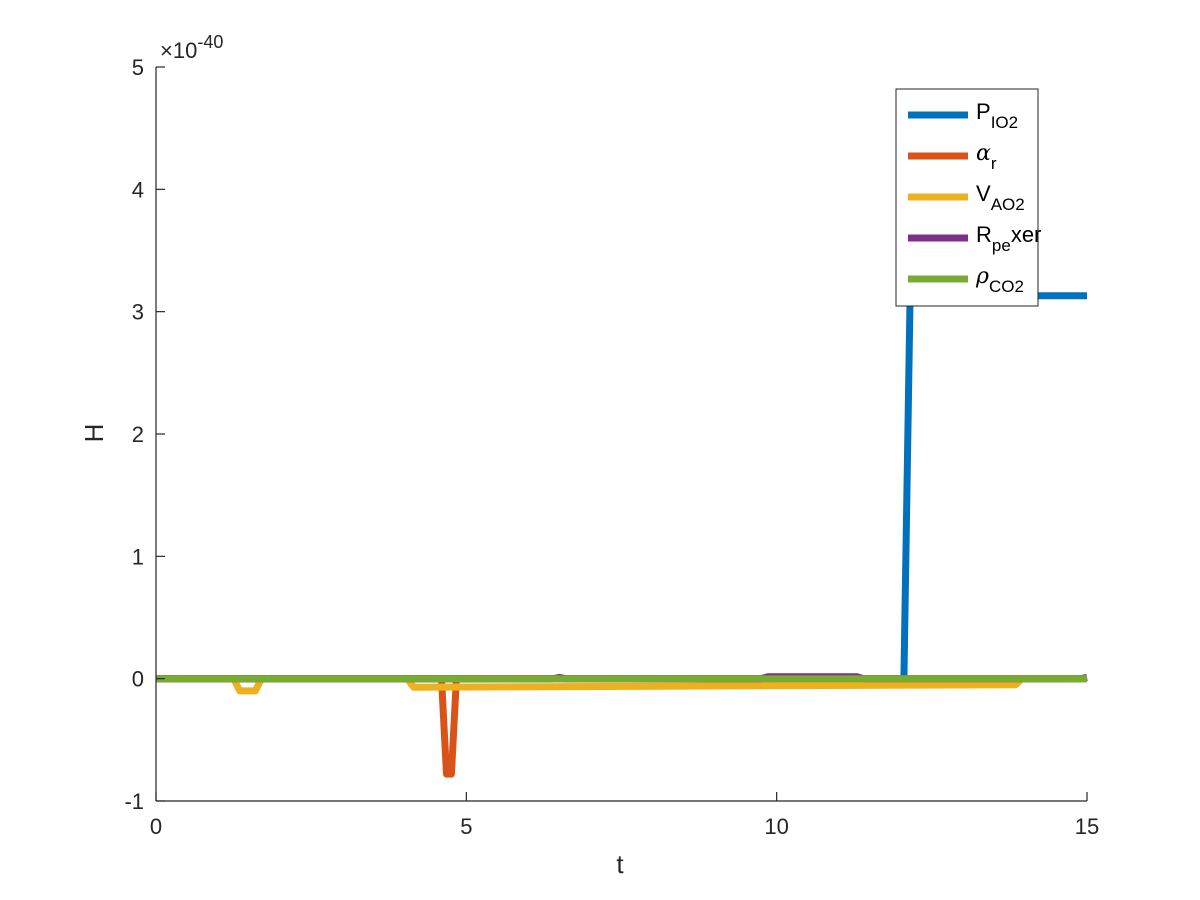 The width and height of the screenshot is (1200, 900). Describe the element at coordinates (984, 234) in the screenshot. I see `legend-entry-main: R` at that location.